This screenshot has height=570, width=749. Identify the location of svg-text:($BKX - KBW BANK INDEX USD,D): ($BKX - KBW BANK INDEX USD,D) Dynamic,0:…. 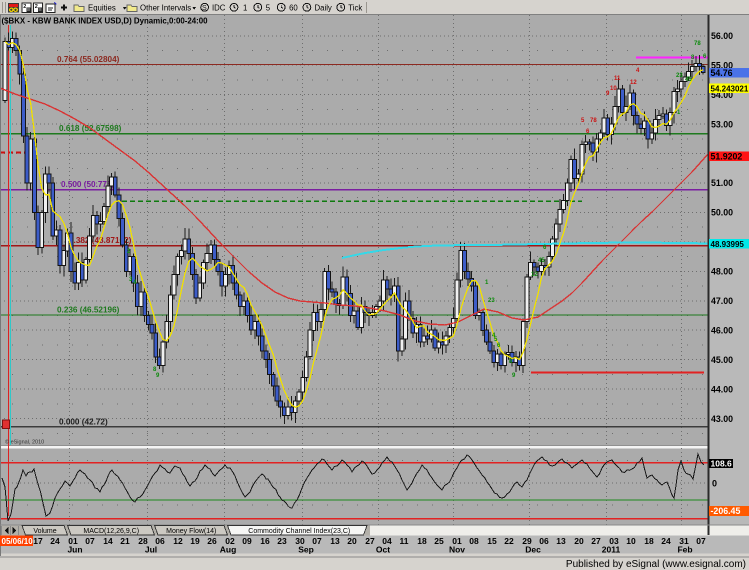
(105, 21).